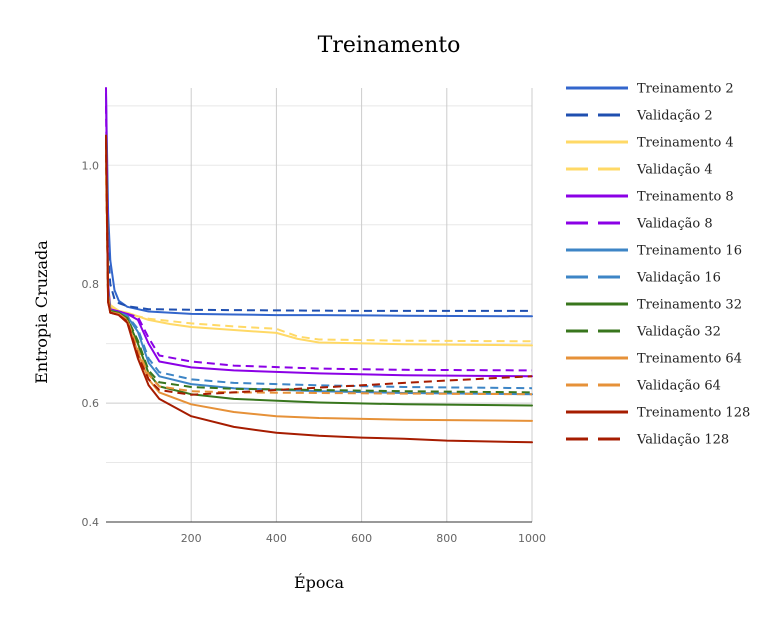 This screenshot has height=623, width=777. I want to click on legend-label: Treinamento 64, so click(689, 359).